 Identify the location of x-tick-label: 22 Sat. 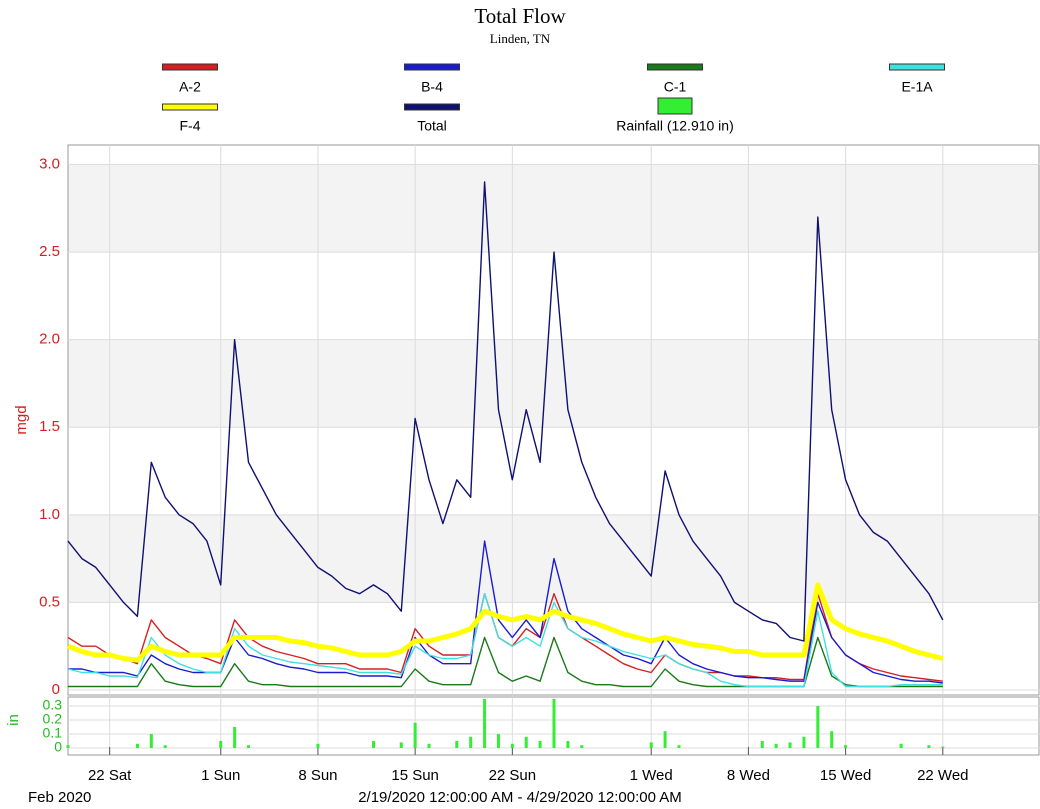
(110, 775).